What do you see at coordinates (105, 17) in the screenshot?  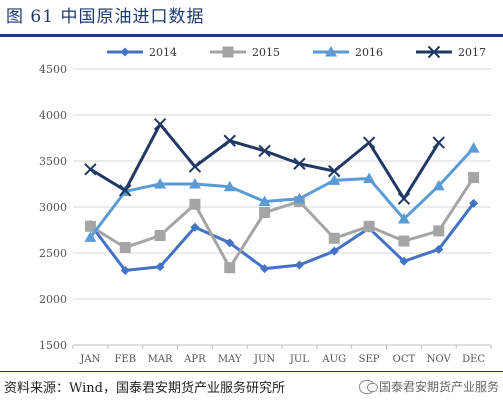 I see `figure-title: 图 61 中国原油进口数据` at bounding box center [105, 17].